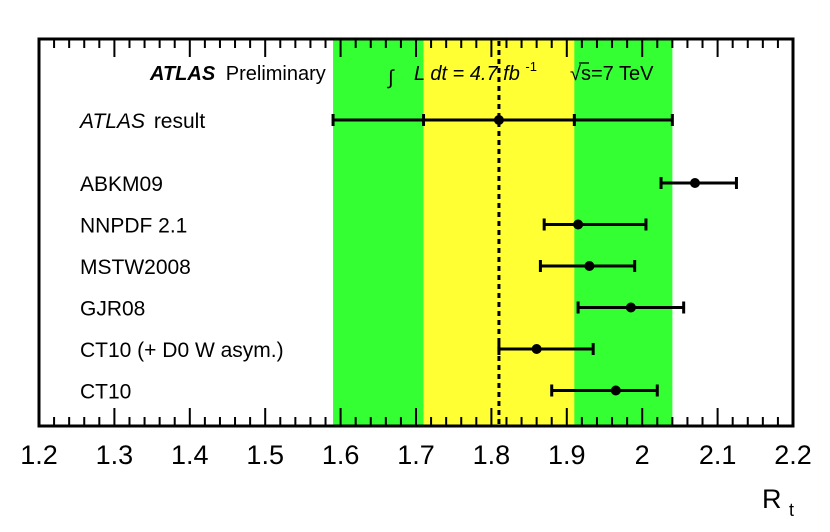 This screenshot has width=830, height=532. Describe the element at coordinates (135, 267) in the screenshot. I see `prediction-label: MSTW2008` at that location.